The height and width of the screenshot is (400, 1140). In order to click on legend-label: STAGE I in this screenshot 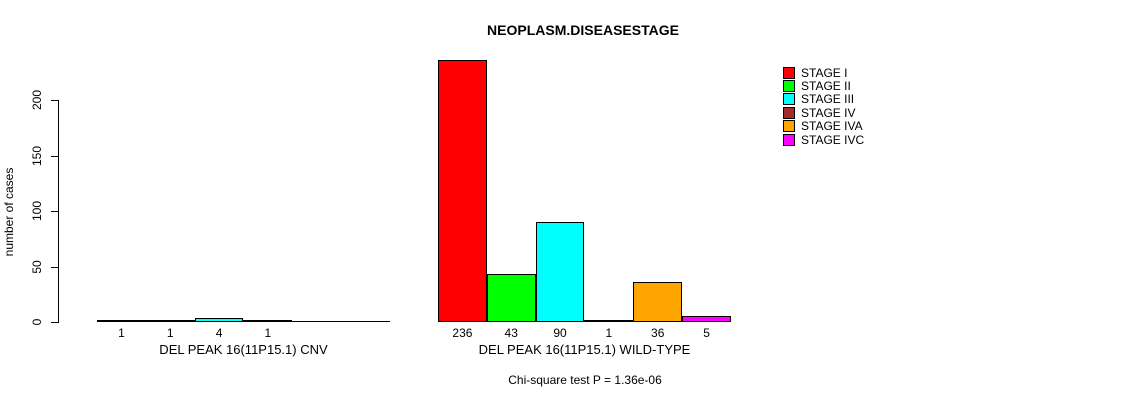, I will do `click(824, 72)`.